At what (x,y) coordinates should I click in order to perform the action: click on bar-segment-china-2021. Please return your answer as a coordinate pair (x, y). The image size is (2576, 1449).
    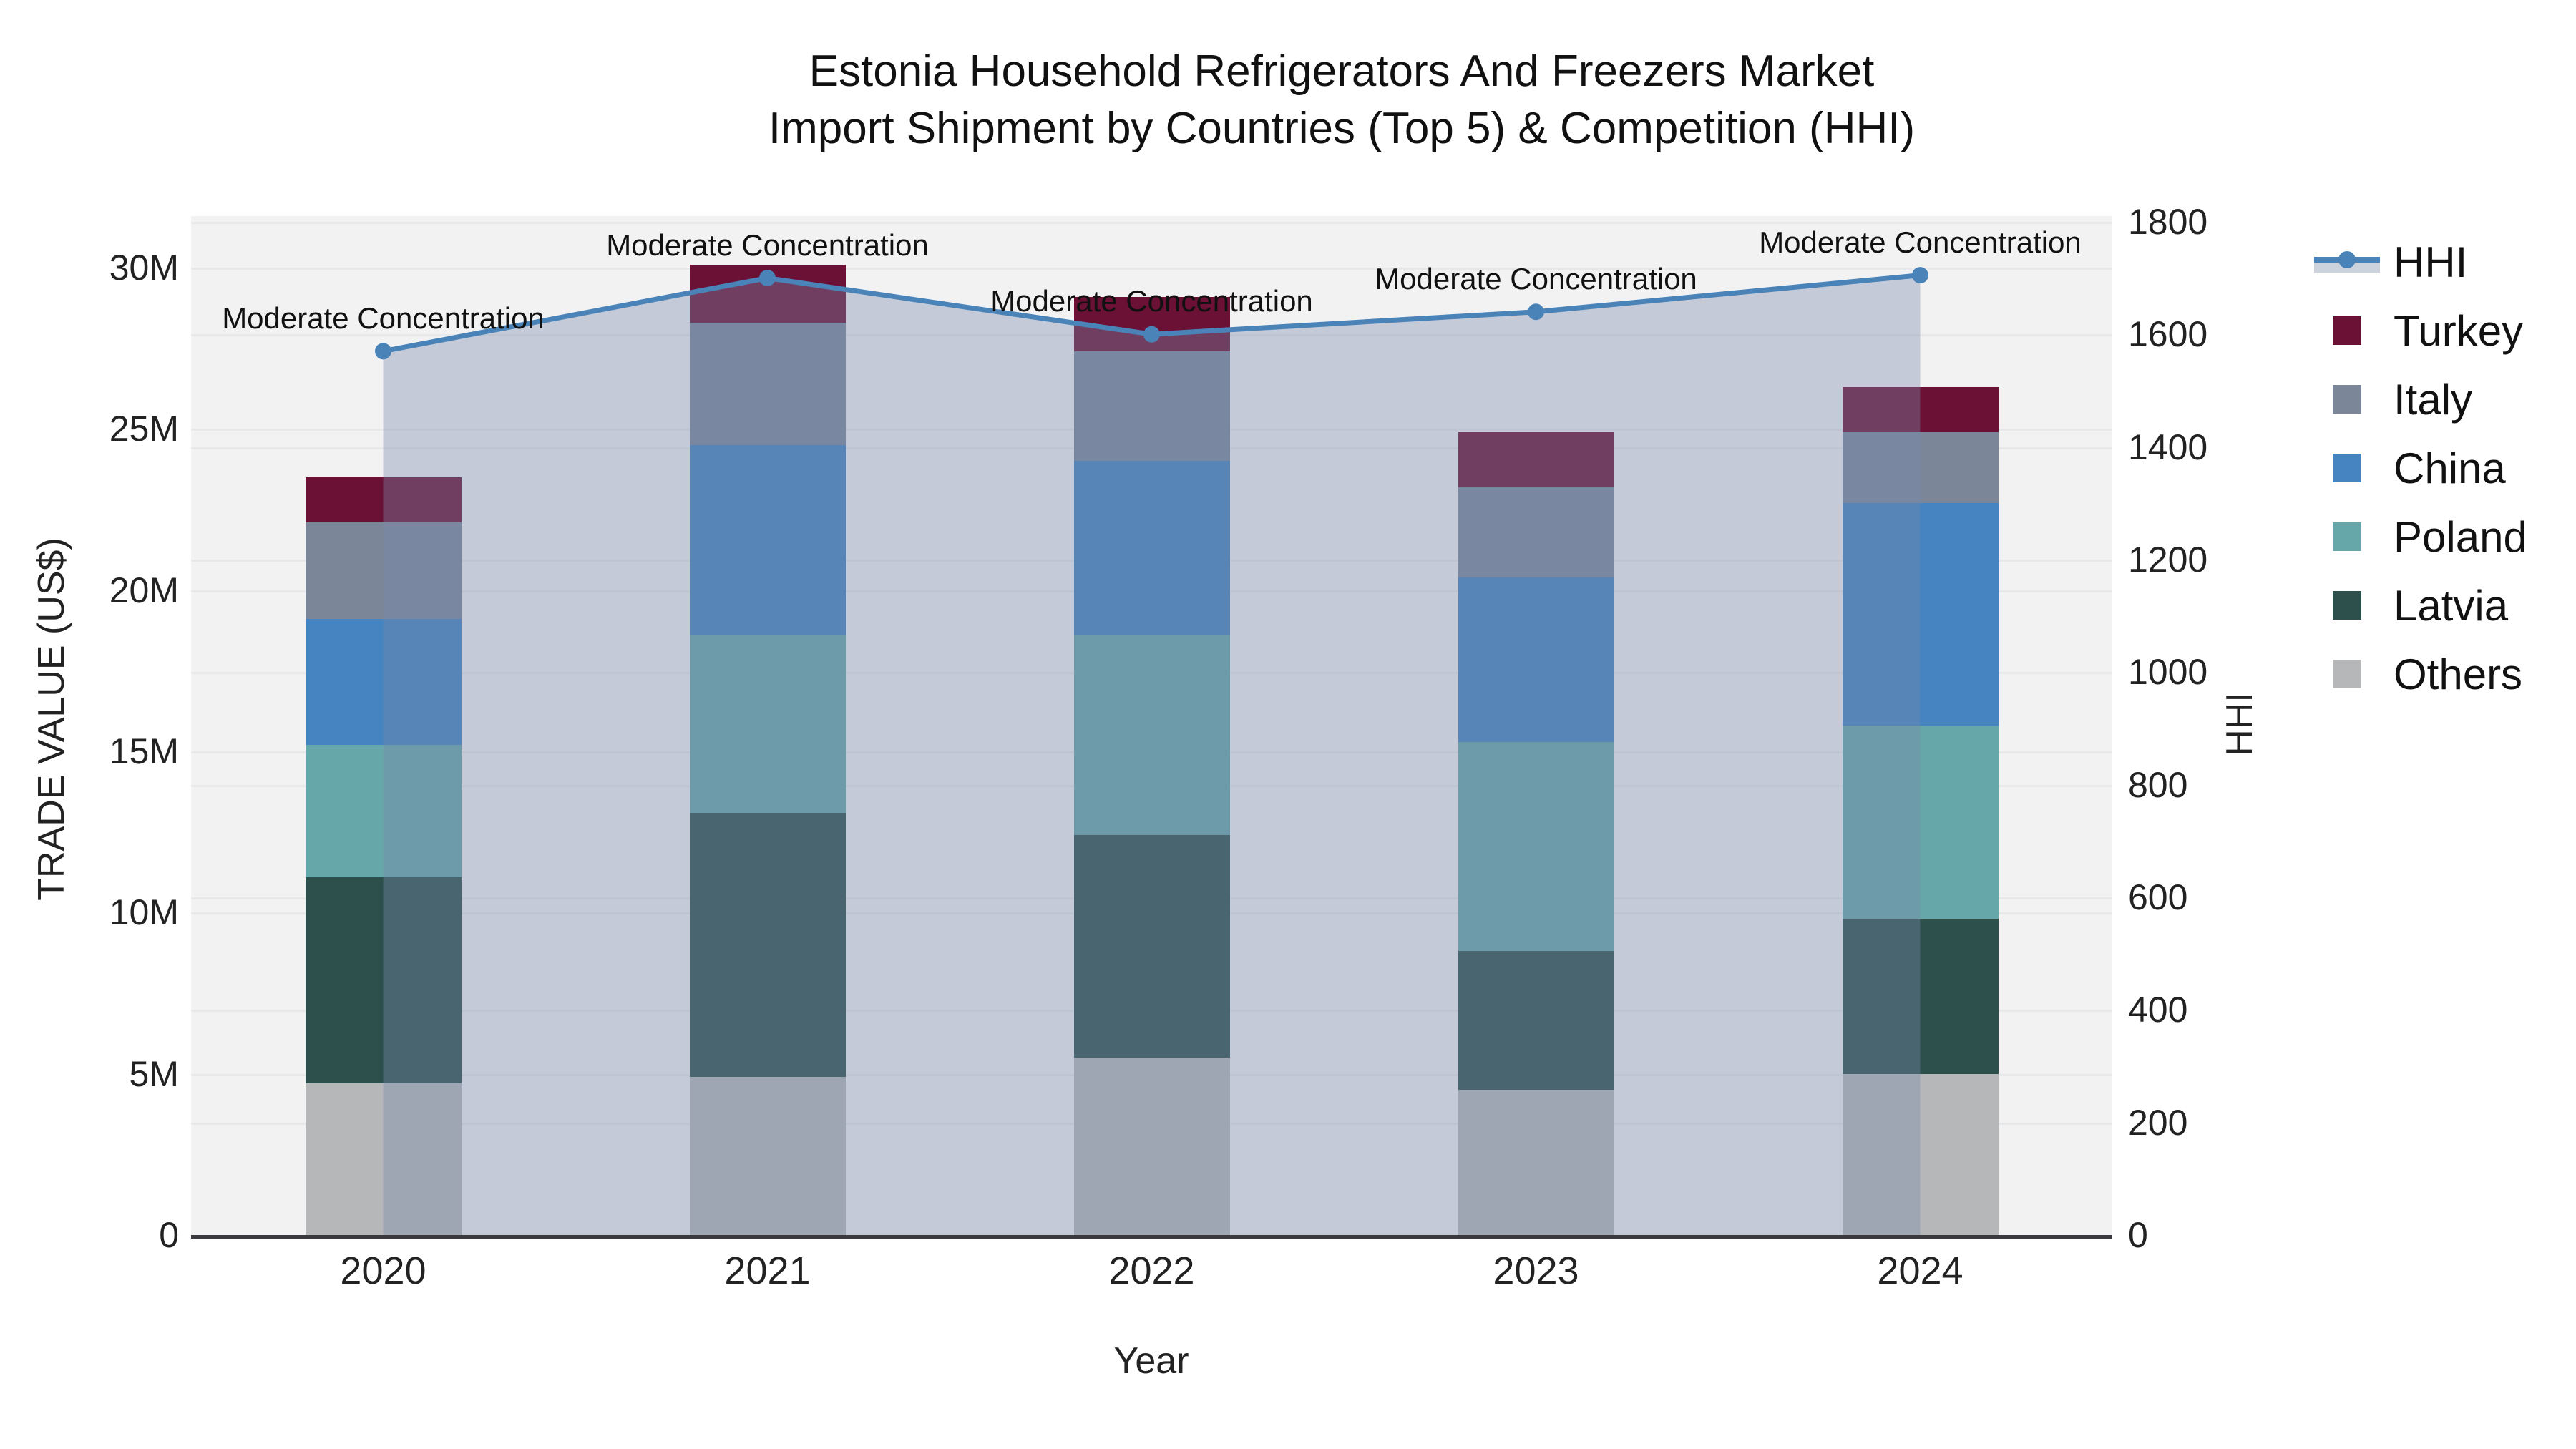
    Looking at the image, I should click on (767, 539).